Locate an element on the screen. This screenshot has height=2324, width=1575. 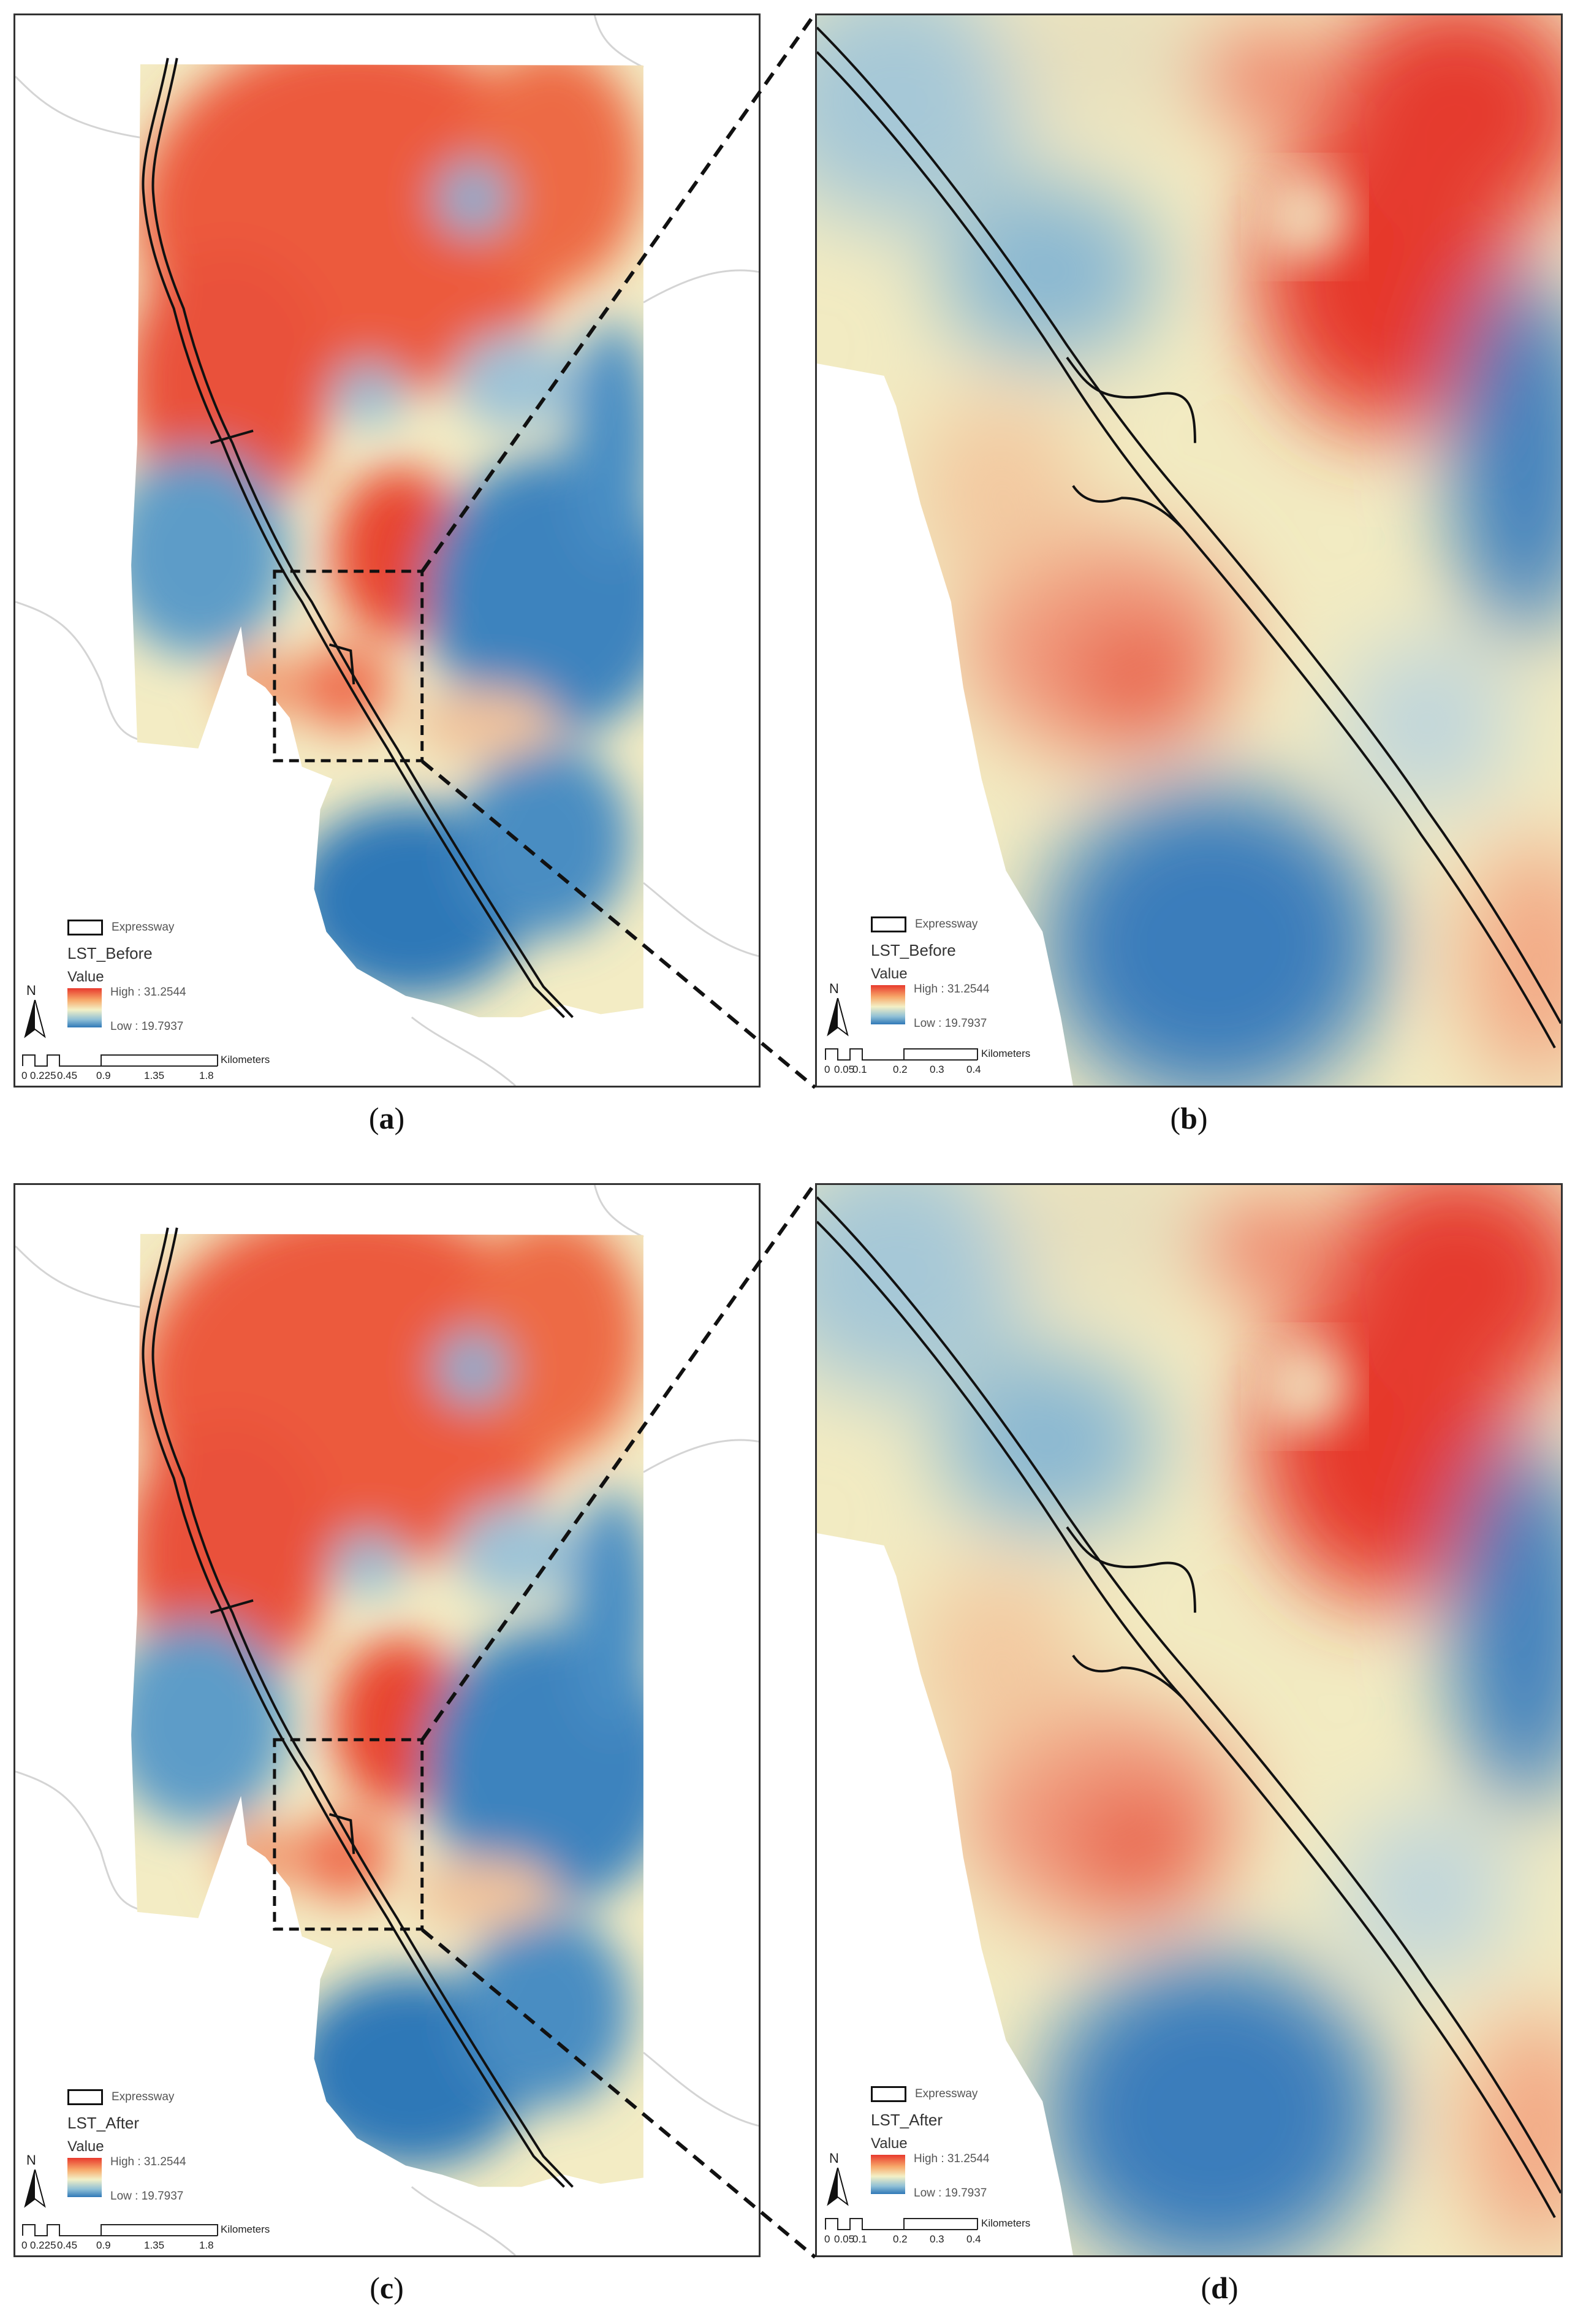
caption-a: (a) is located at coordinates (387, 1118).